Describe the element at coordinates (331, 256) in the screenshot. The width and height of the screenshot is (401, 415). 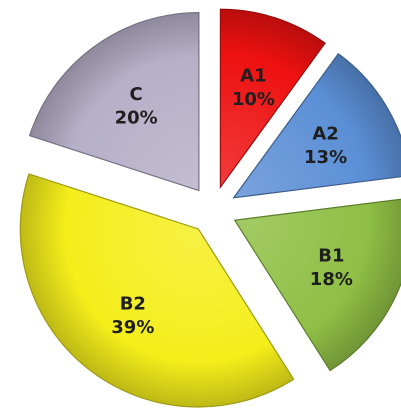
I see `slice-name: B1` at that location.